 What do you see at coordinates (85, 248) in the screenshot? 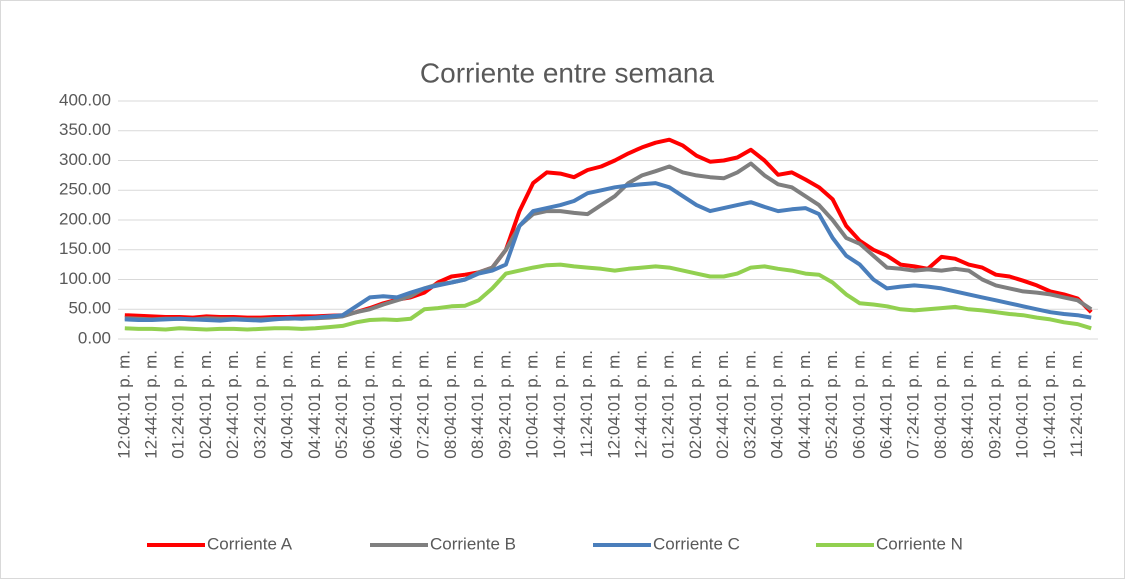
I see `y-tick-label: 150.00` at bounding box center [85, 248].